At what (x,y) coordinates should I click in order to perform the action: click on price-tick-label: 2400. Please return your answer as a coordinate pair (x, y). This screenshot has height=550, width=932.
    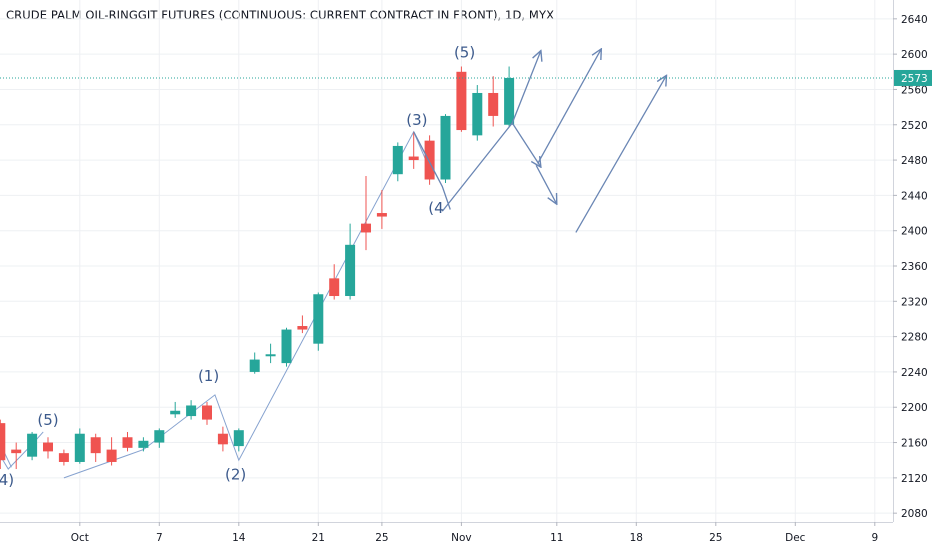
    Looking at the image, I should click on (914, 232).